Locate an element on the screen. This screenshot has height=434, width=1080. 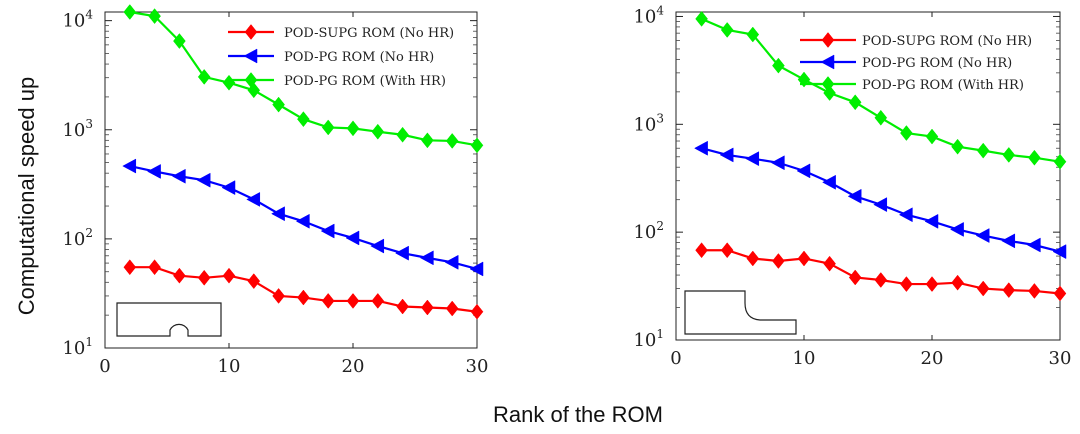
geometry-inset-notch is located at coordinates (169, 319).